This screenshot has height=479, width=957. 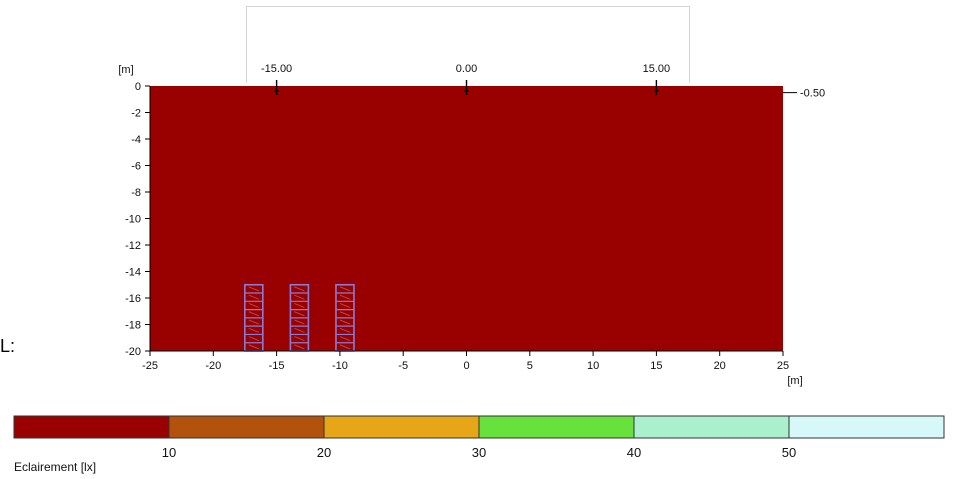 What do you see at coordinates (133, 273) in the screenshot?
I see `y-tick-label: -14` at bounding box center [133, 273].